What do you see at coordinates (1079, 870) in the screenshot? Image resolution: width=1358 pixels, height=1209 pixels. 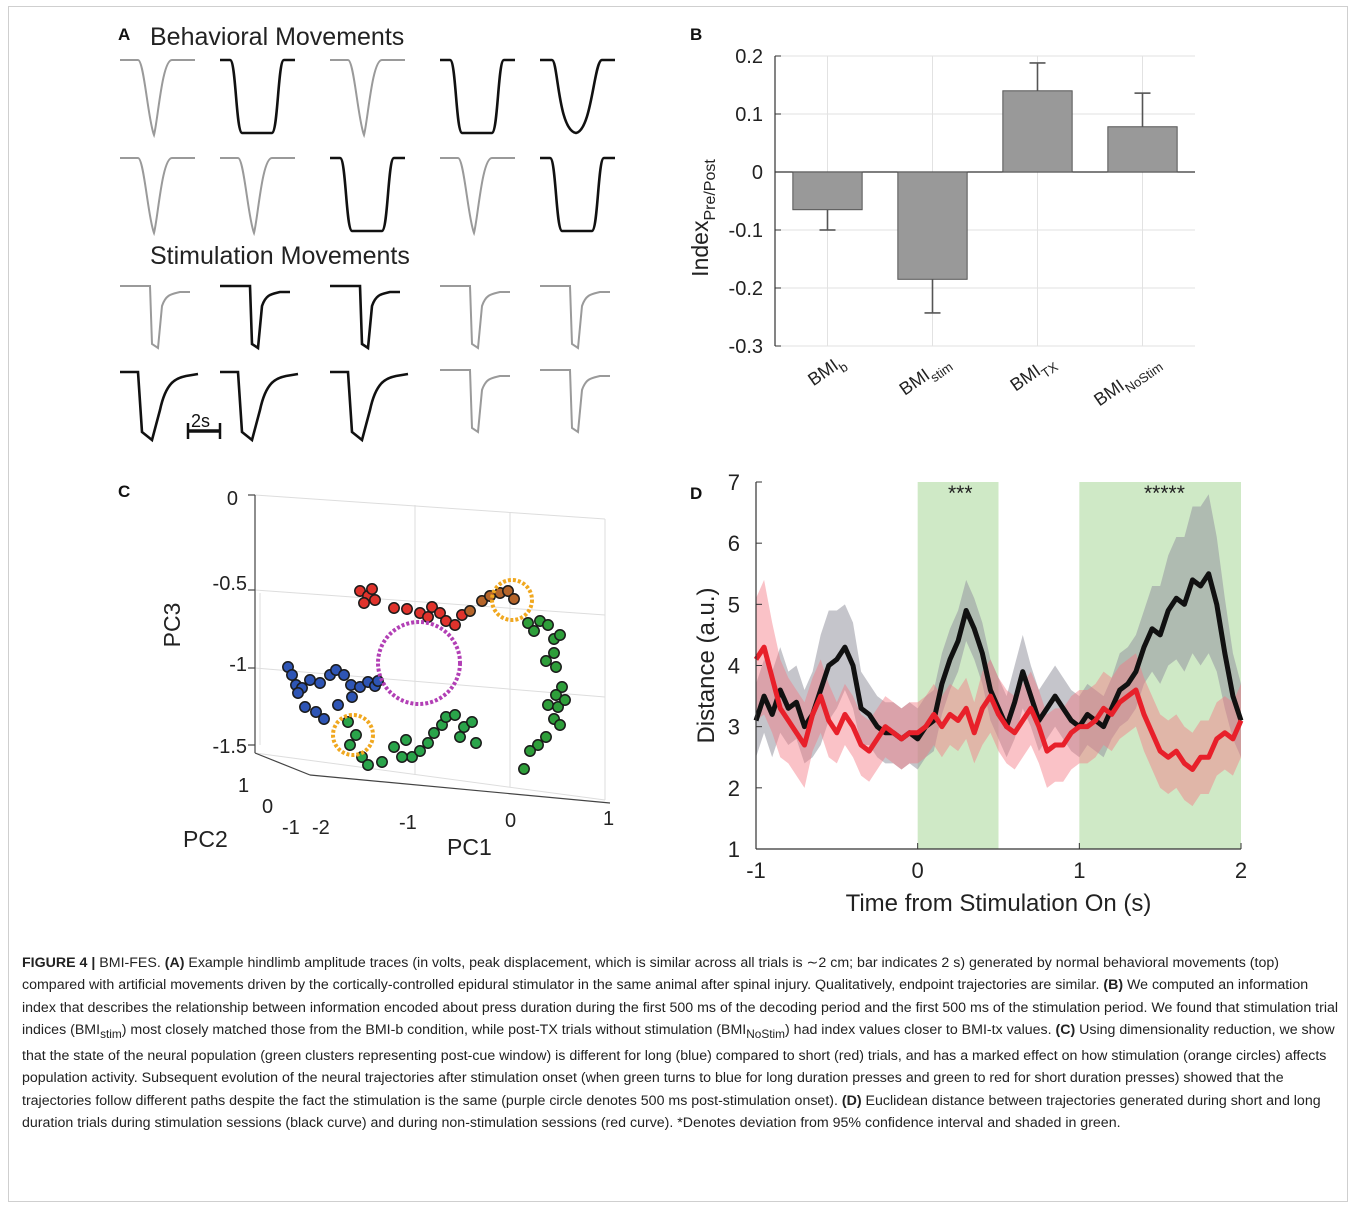 I see `d-x-tick-label: 1` at bounding box center [1079, 870].